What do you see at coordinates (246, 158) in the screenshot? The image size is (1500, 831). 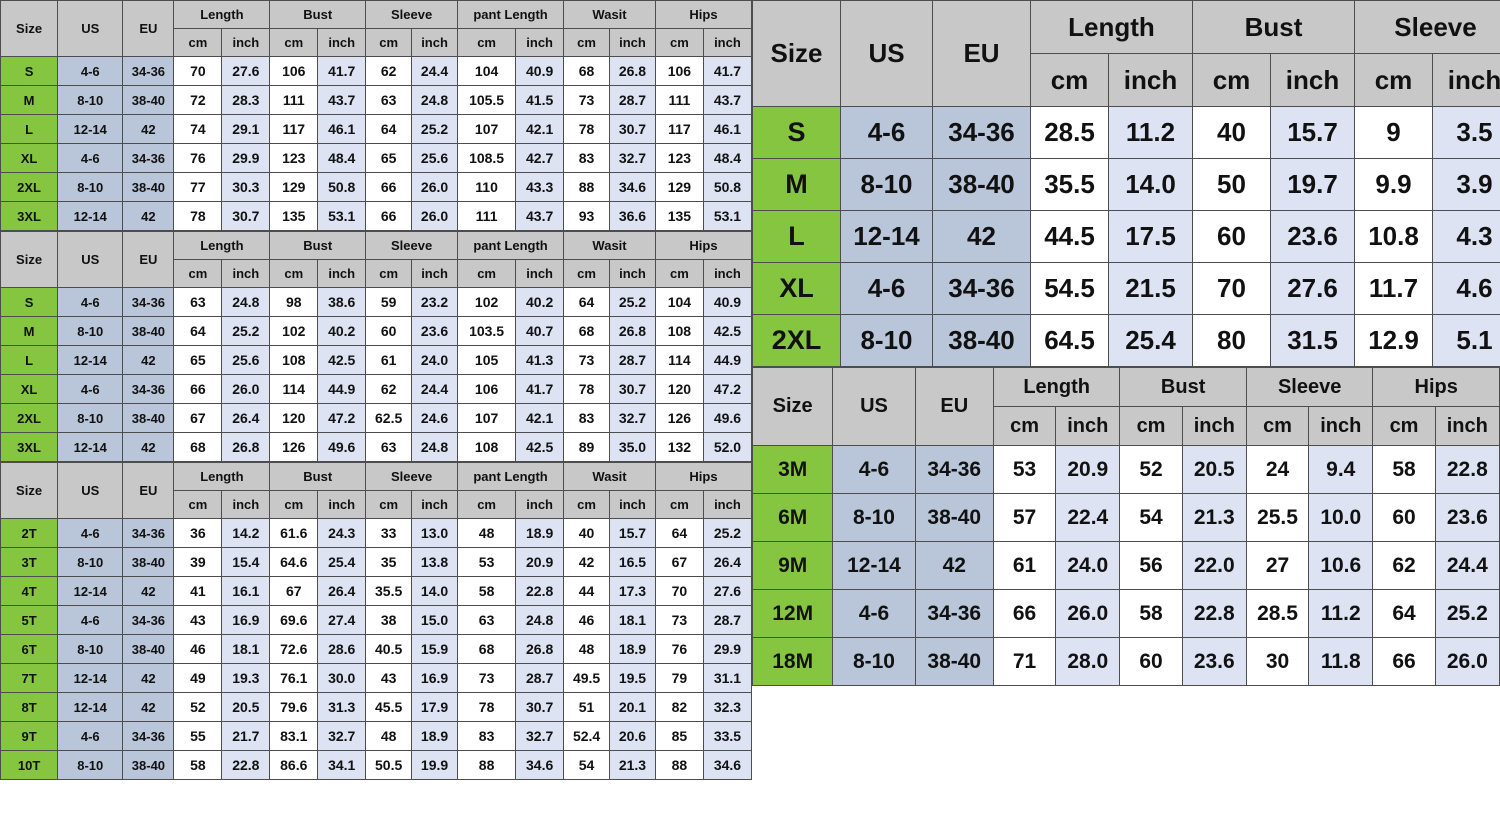 I see `measurement-cell-inch: 29.9` at bounding box center [246, 158].